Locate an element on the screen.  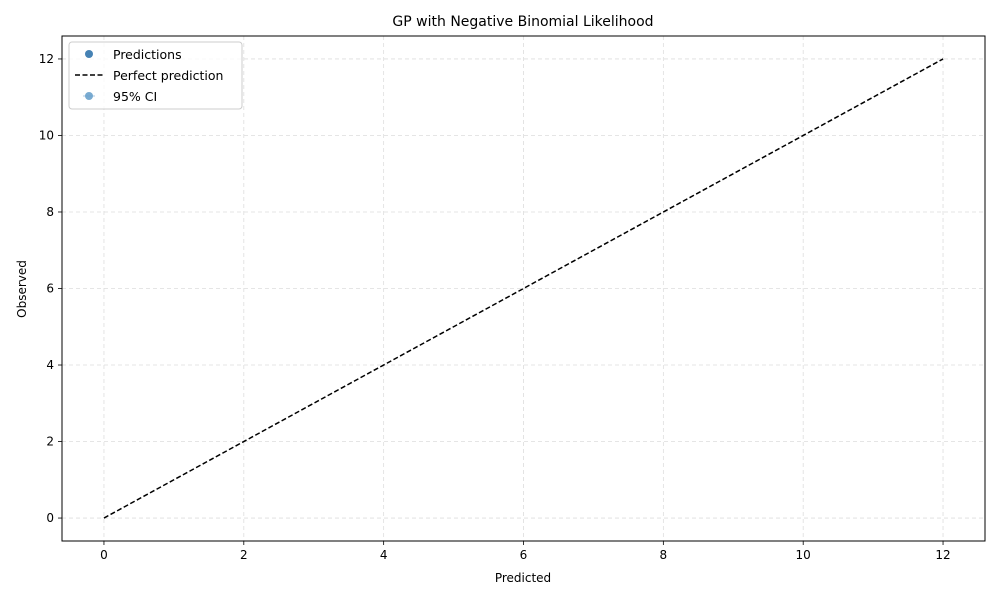
legend: Predictions Perfect prediction 95% CI is located at coordinates (155, 75).